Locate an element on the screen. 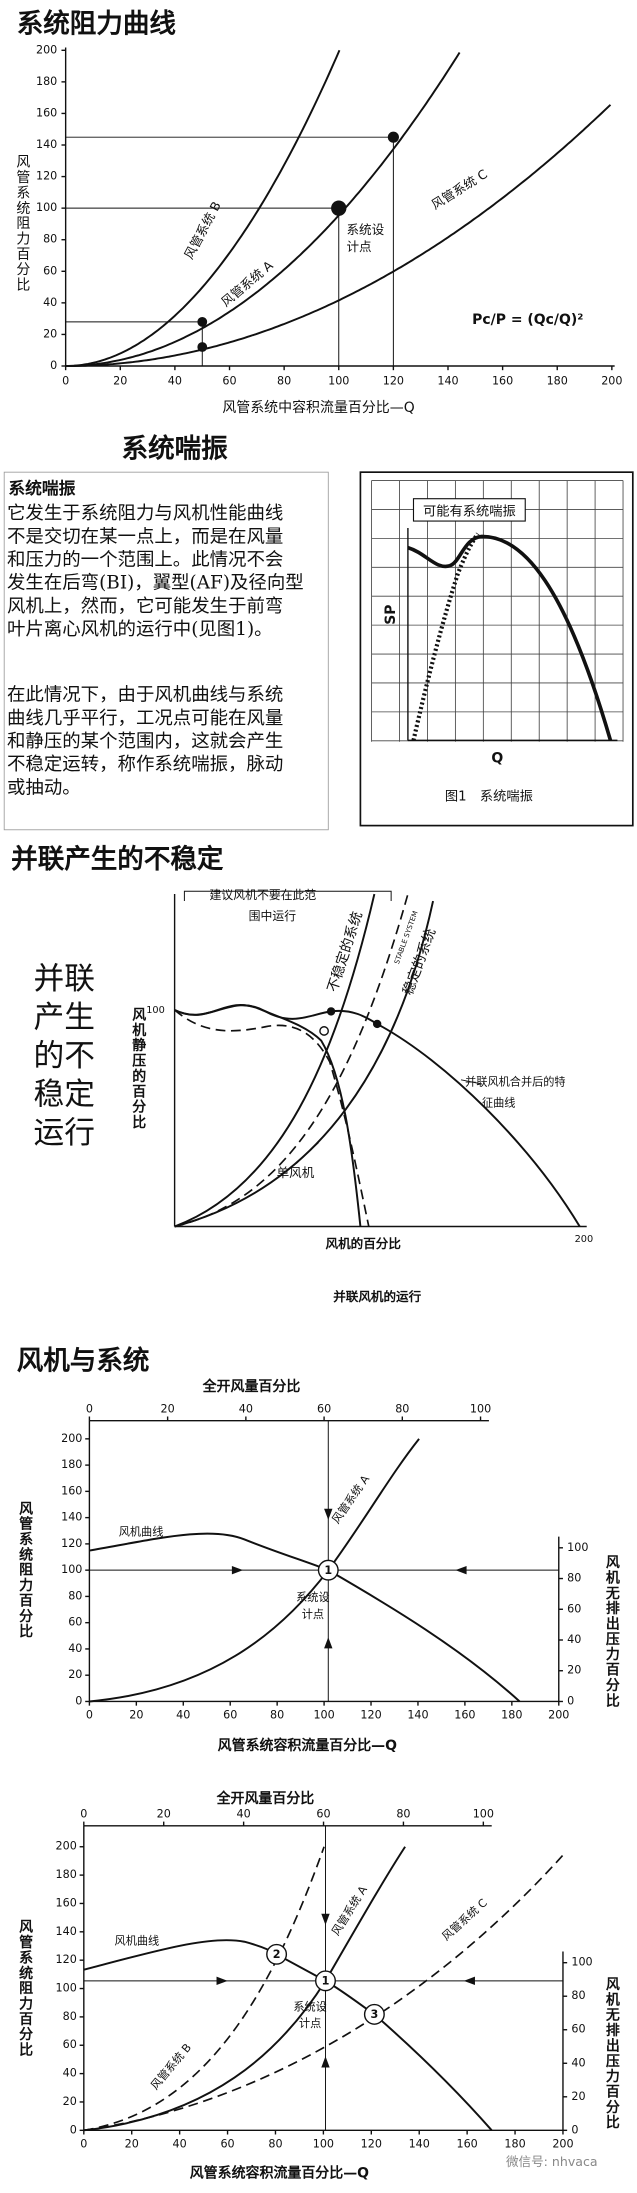  caption: 并联风机的运行 is located at coordinates (377, 1296).